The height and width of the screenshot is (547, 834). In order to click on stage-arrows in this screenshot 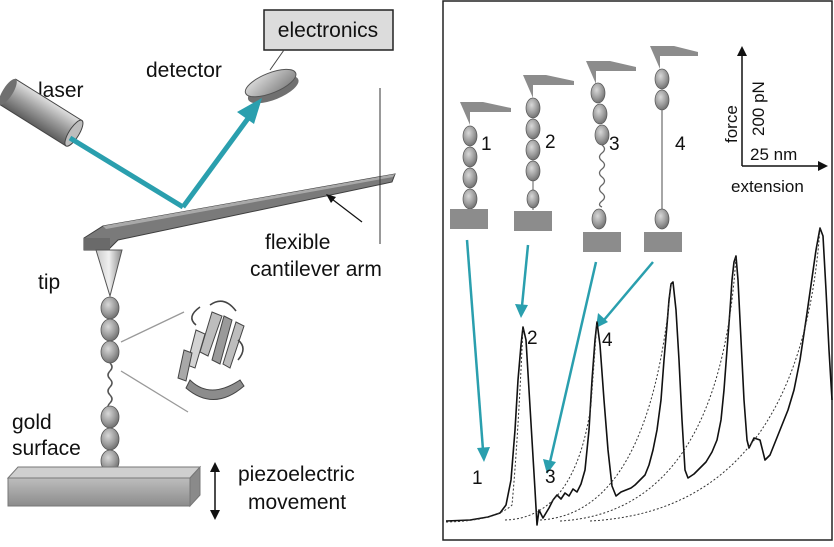, I will do `click(559, 351)`.